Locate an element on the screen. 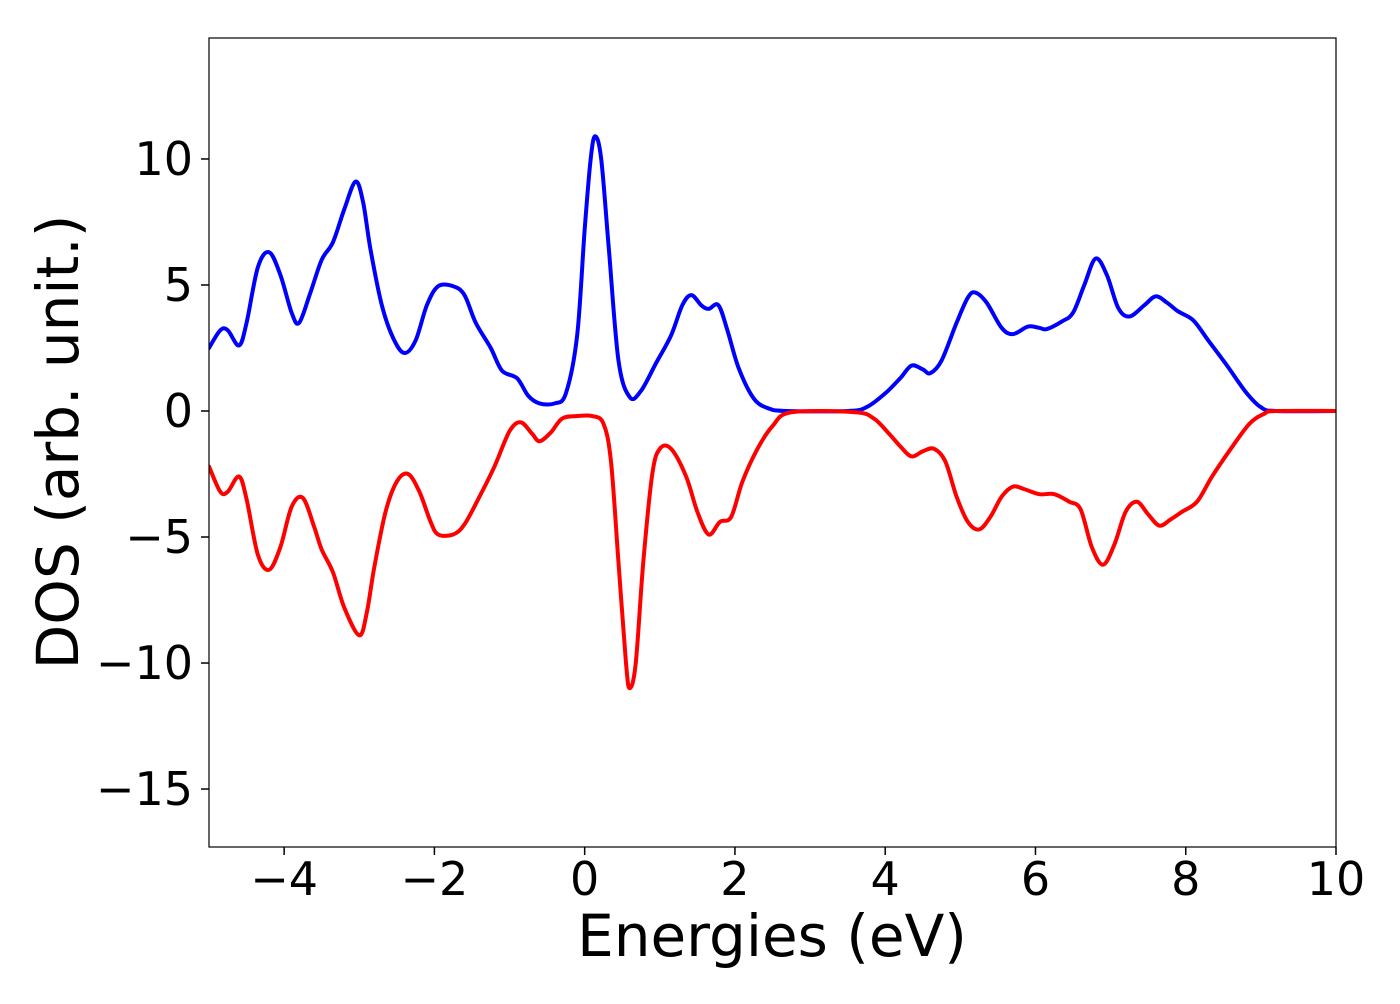 This screenshot has height=1004, width=1400. x-axis-ticks: −4 −2 0 2 4 6 8 10 is located at coordinates (807, 876).